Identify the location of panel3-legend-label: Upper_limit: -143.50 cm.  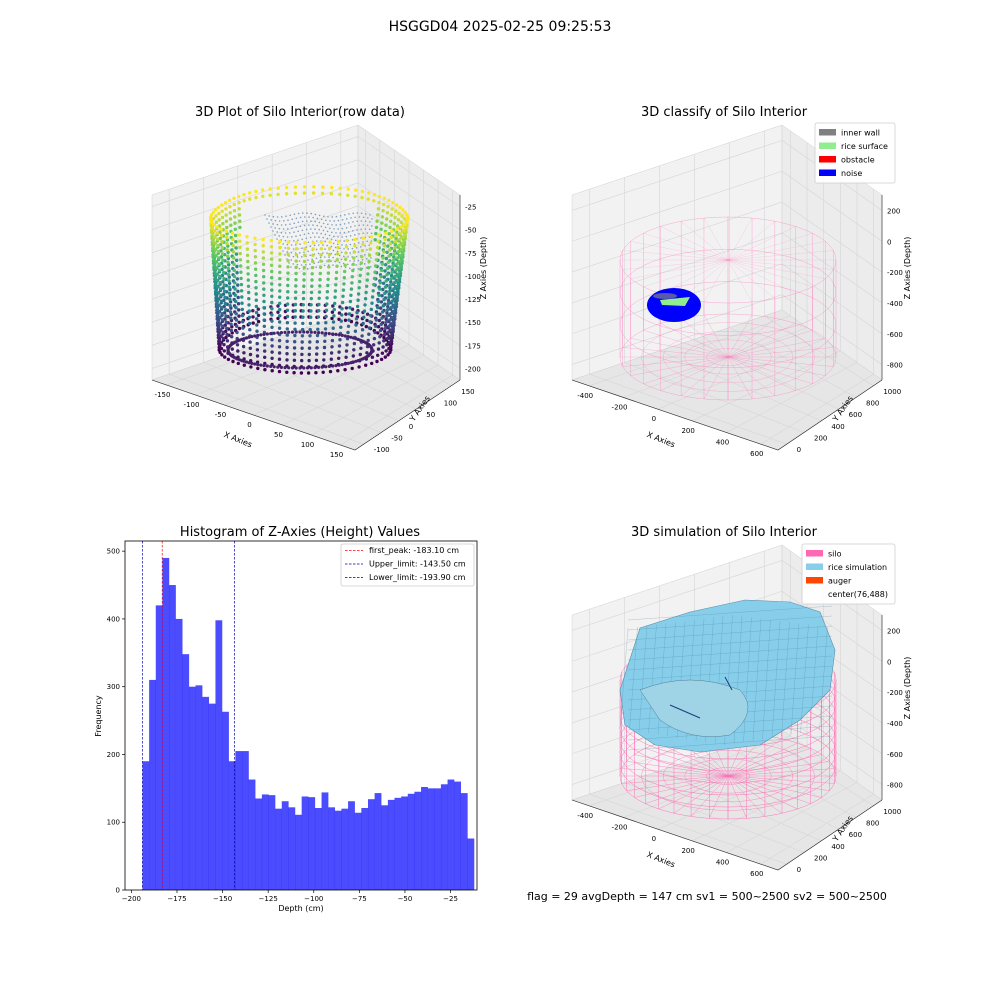
(417, 564).